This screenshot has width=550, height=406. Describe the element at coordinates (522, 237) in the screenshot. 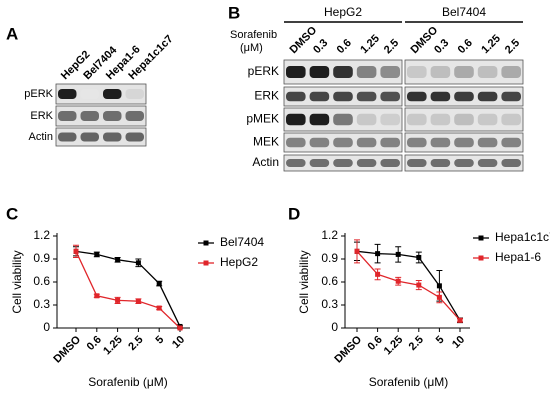

I see `legend-label: Hepa1c1c7` at that location.